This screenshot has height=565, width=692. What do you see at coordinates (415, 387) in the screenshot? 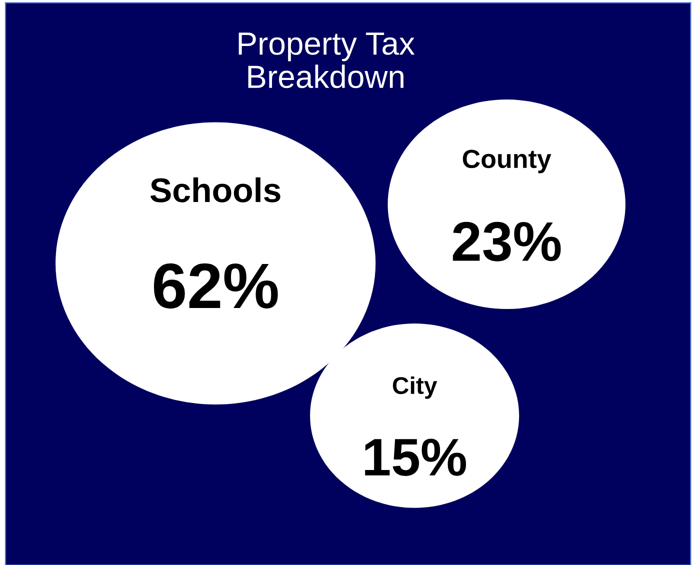
I see `category-label: City` at bounding box center [415, 387].